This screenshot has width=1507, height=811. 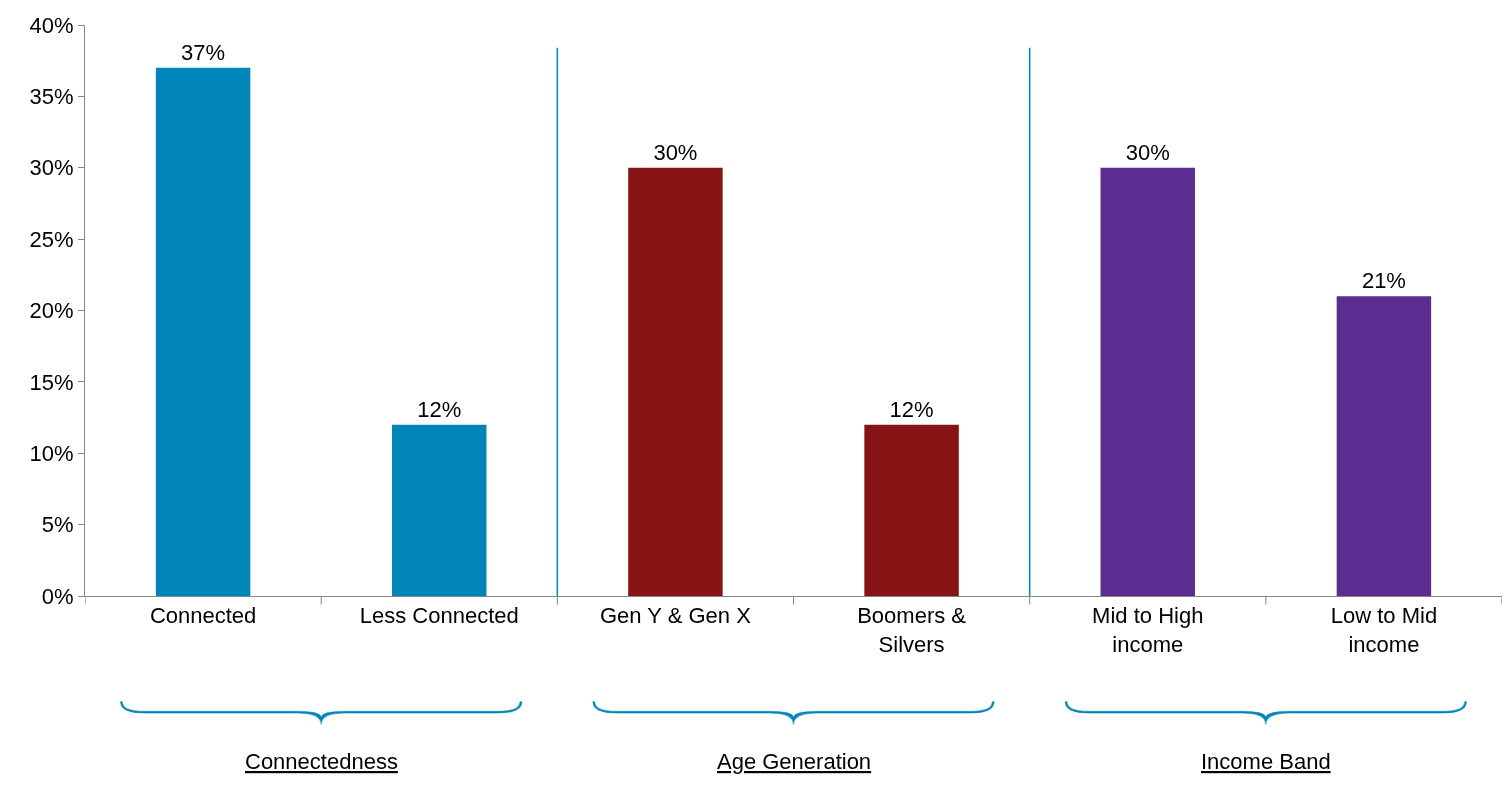 I want to click on x-tick-label: Less Connected, so click(x=439, y=616).